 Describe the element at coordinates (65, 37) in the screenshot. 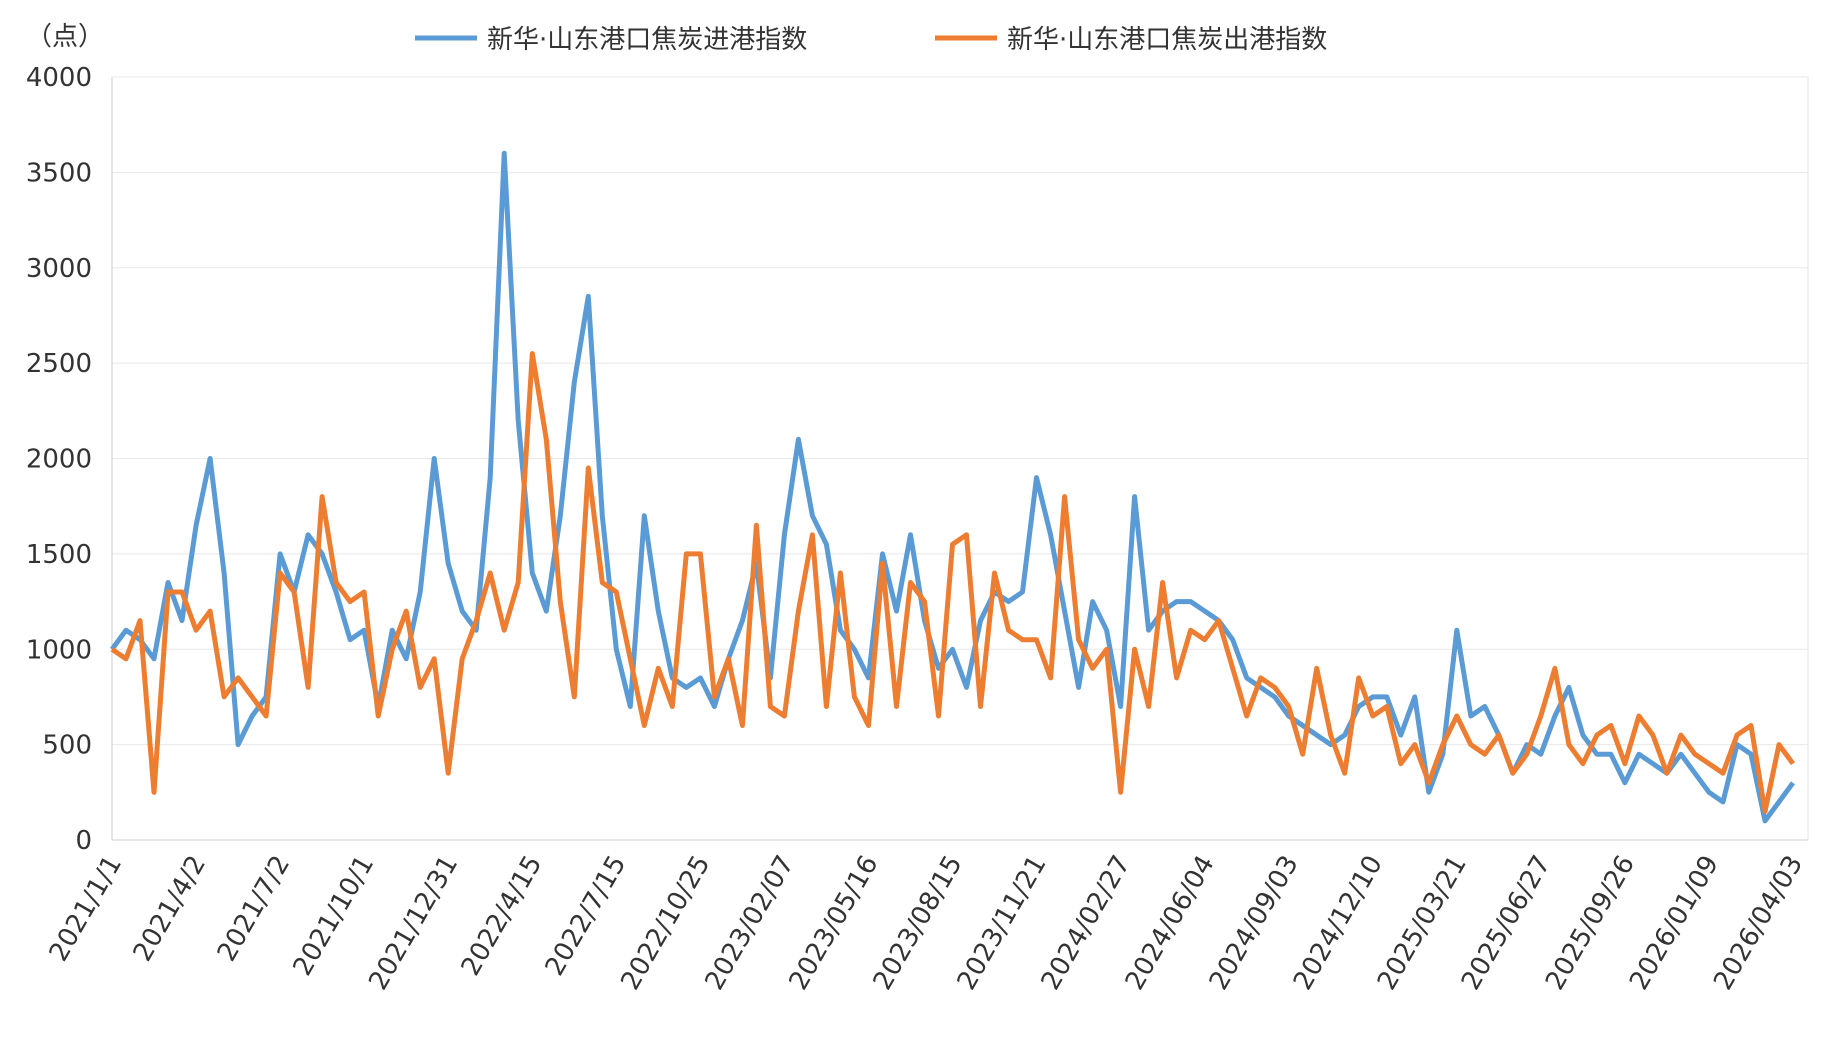

I see `y-unit: （点）` at that location.